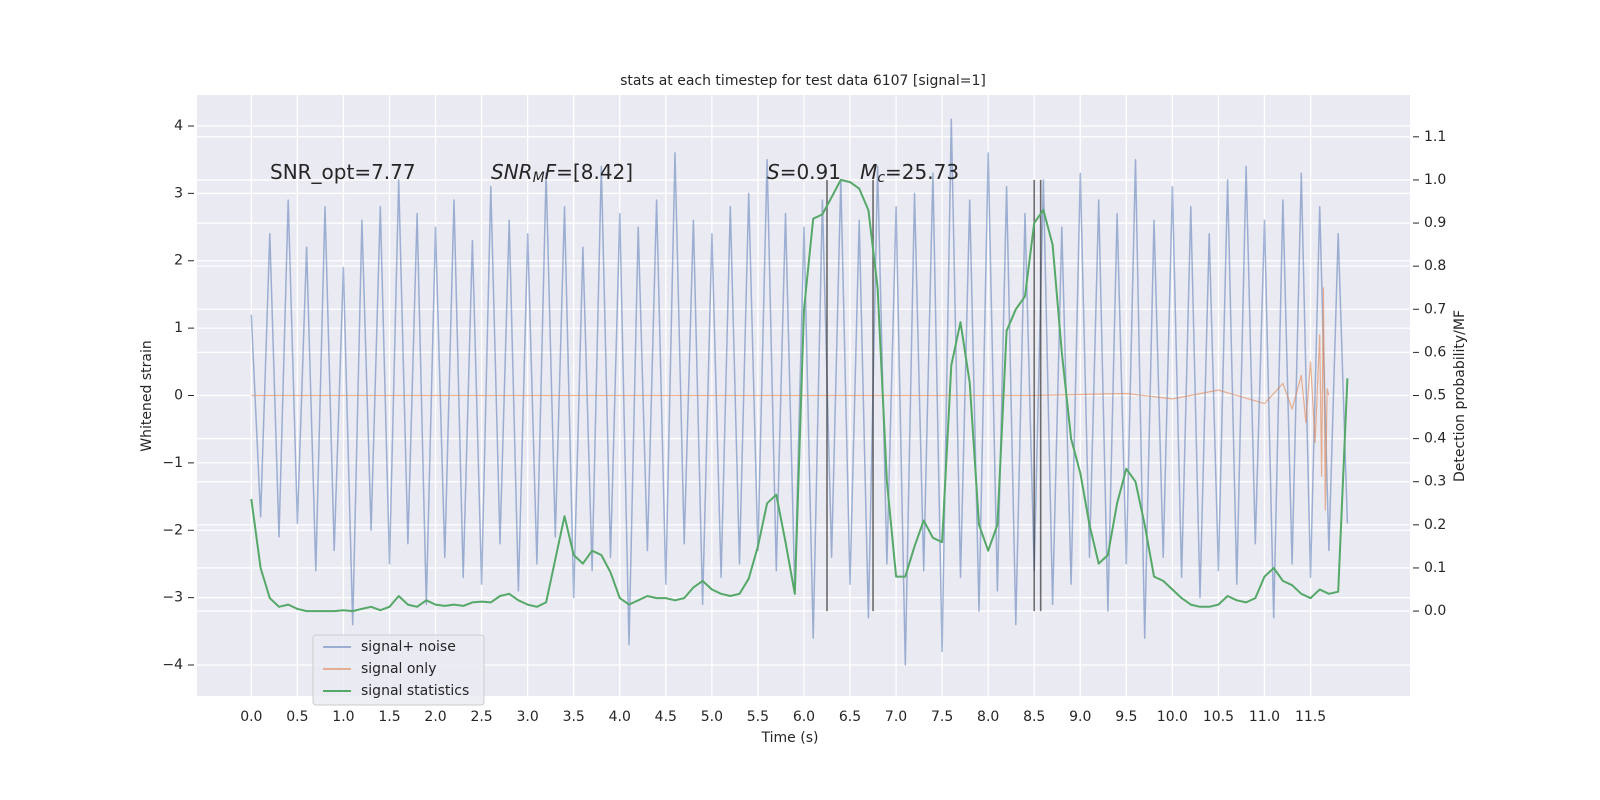 The image size is (1600, 800). What do you see at coordinates (1435, 137) in the screenshot?
I see `y2-tick-label: 1.1` at bounding box center [1435, 137].